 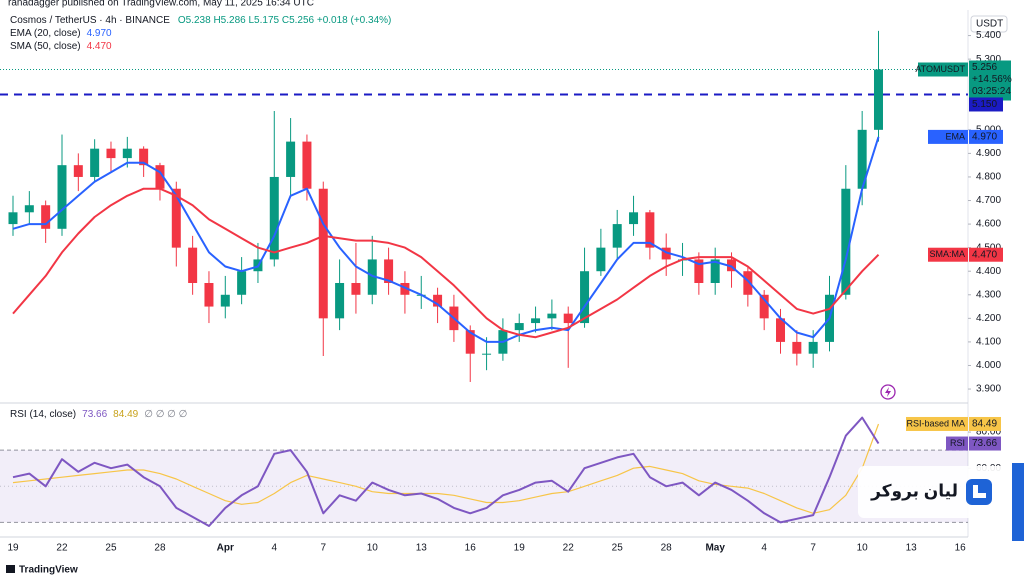 I want to click on ema-legend-value: 4.970, so click(x=99, y=33).